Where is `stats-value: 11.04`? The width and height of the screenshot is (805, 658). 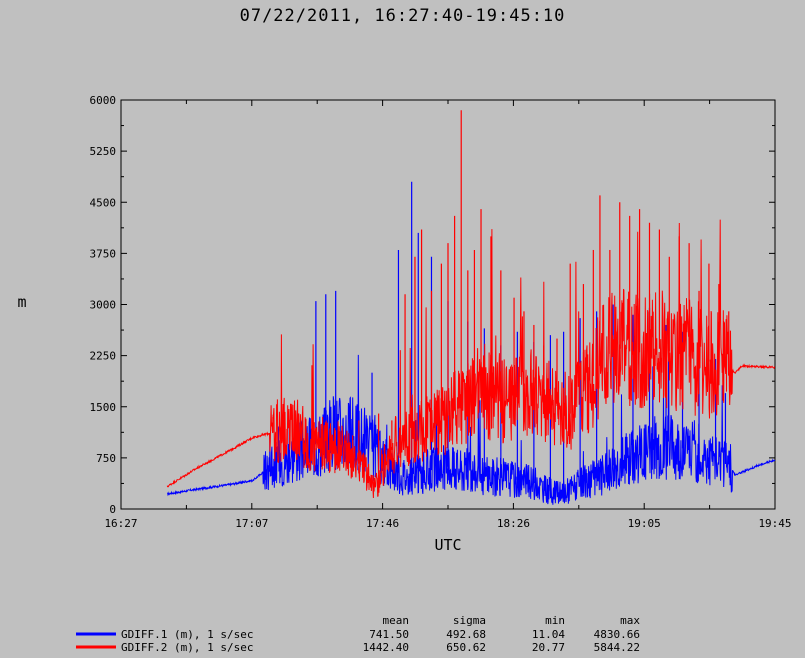 stats-value: 11.04 is located at coordinates (548, 634).